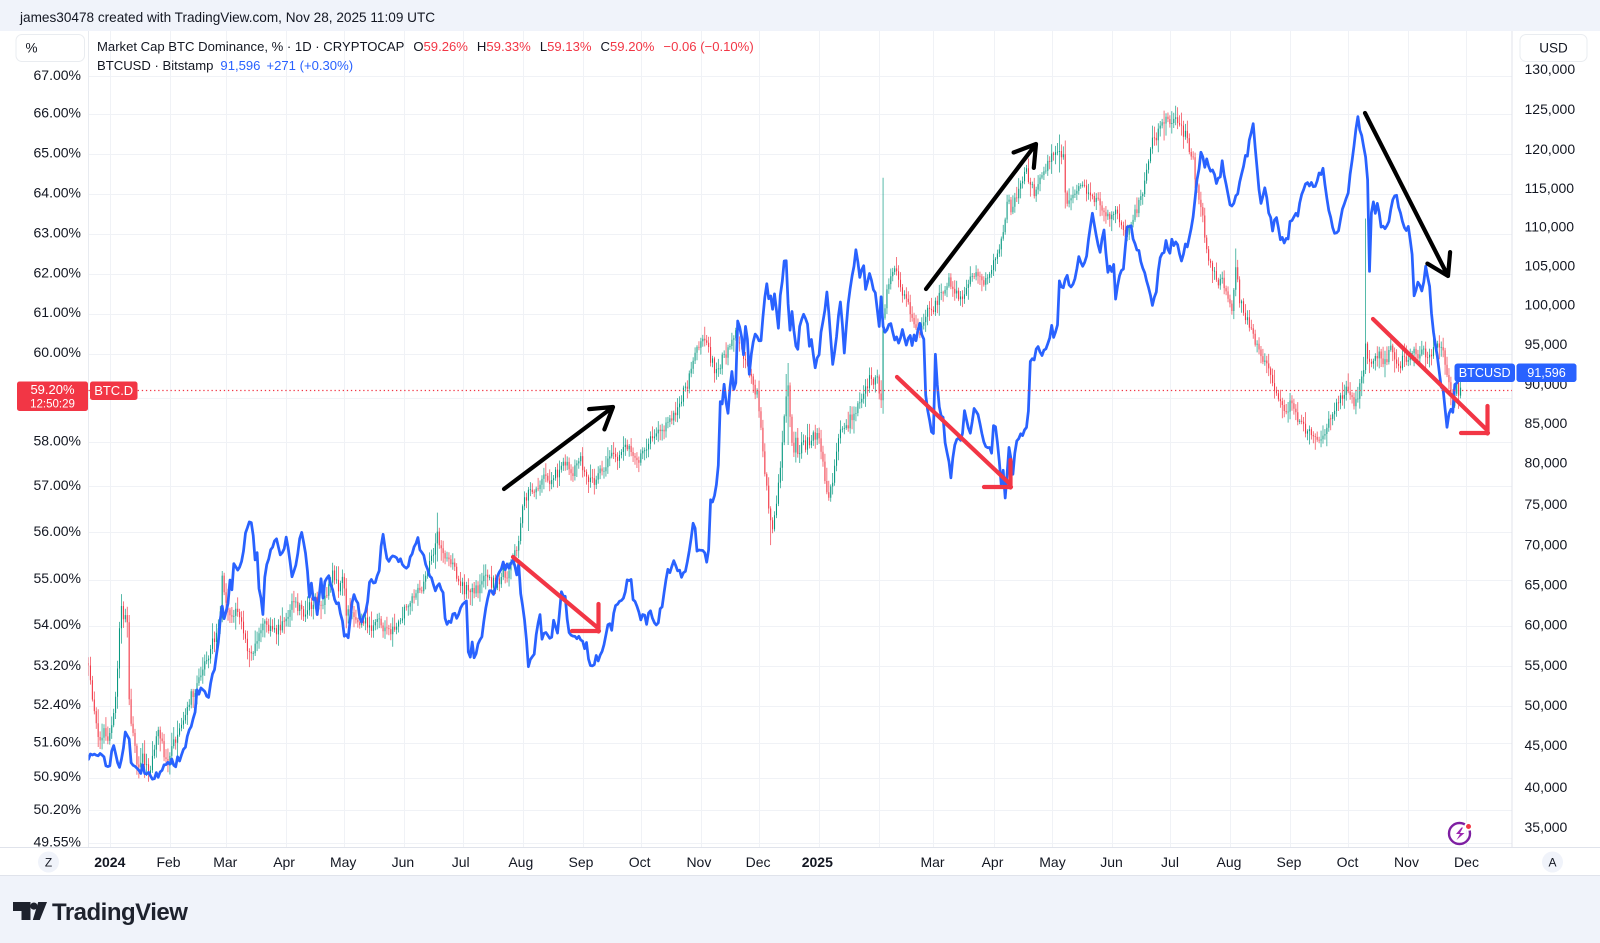 This screenshot has height=943, width=1600. What do you see at coordinates (57, 273) in the screenshot?
I see `svg-text: 62.00%` at bounding box center [57, 273].